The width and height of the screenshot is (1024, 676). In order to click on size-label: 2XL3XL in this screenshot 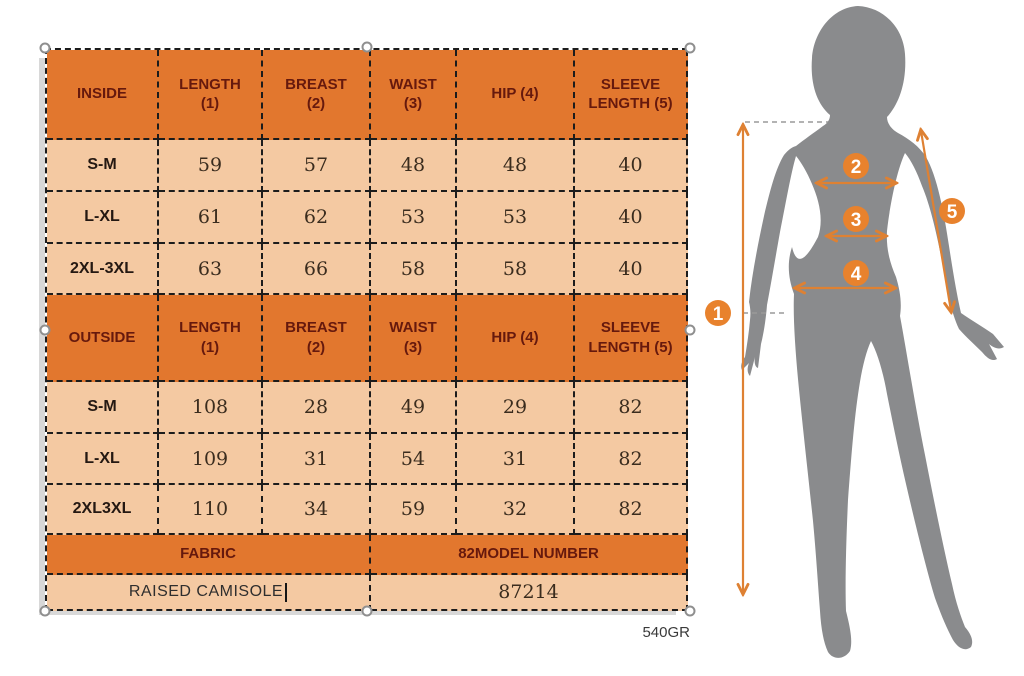, I will do `click(103, 510)`.